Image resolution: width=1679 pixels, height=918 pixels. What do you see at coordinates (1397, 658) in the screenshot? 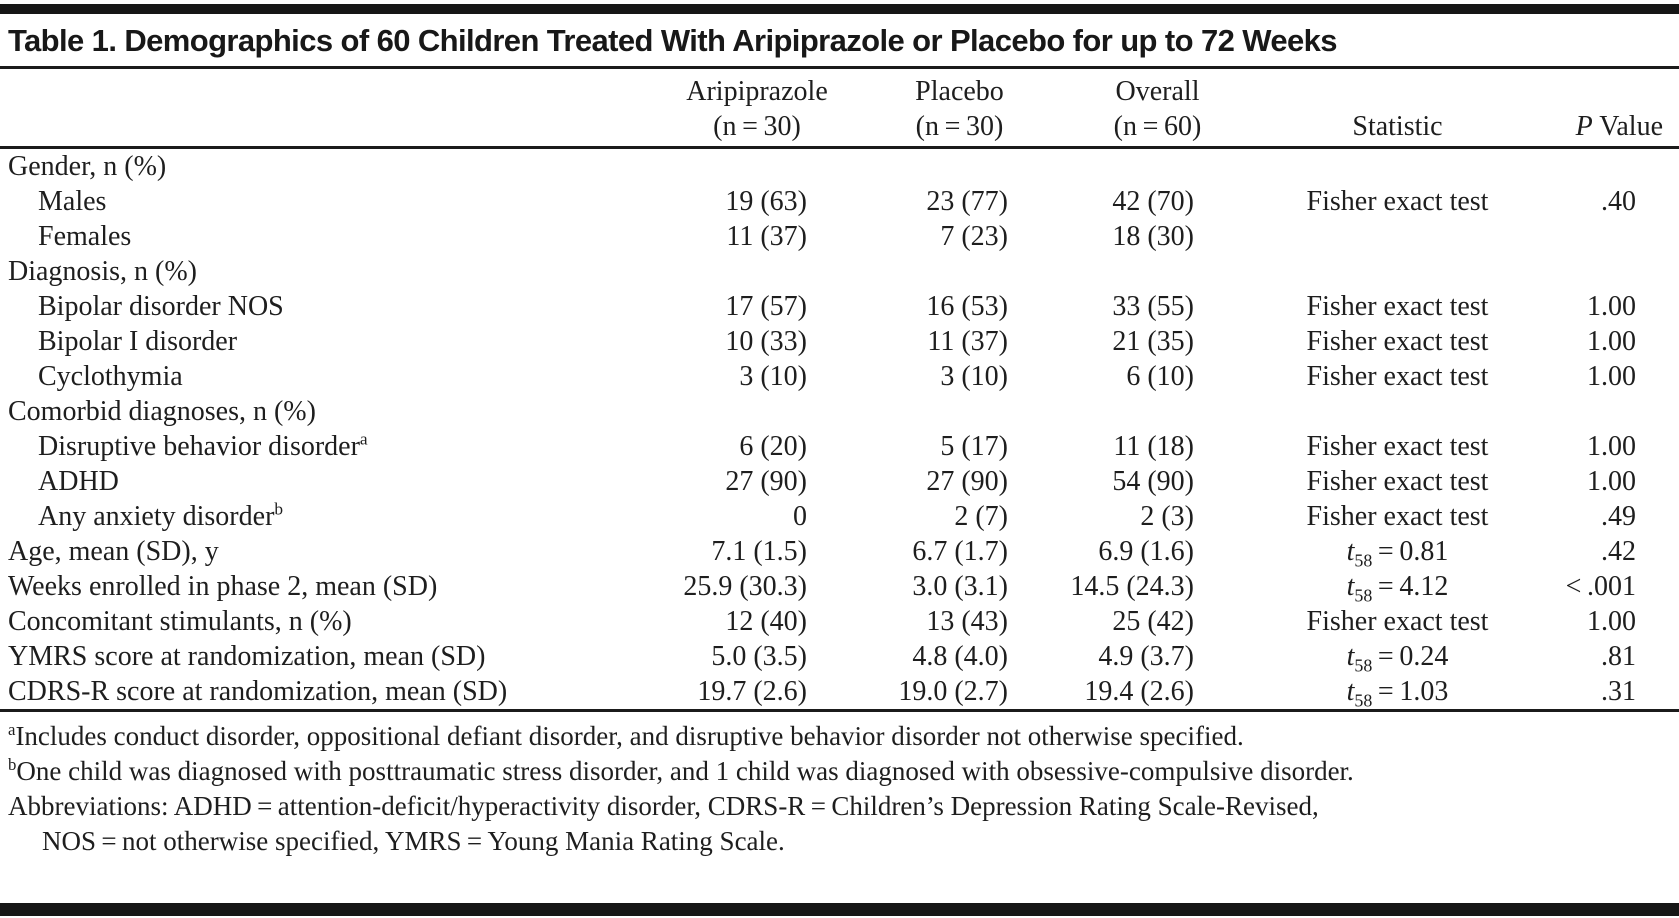
I see `value-statistic: t58 = 0.24` at bounding box center [1397, 658].